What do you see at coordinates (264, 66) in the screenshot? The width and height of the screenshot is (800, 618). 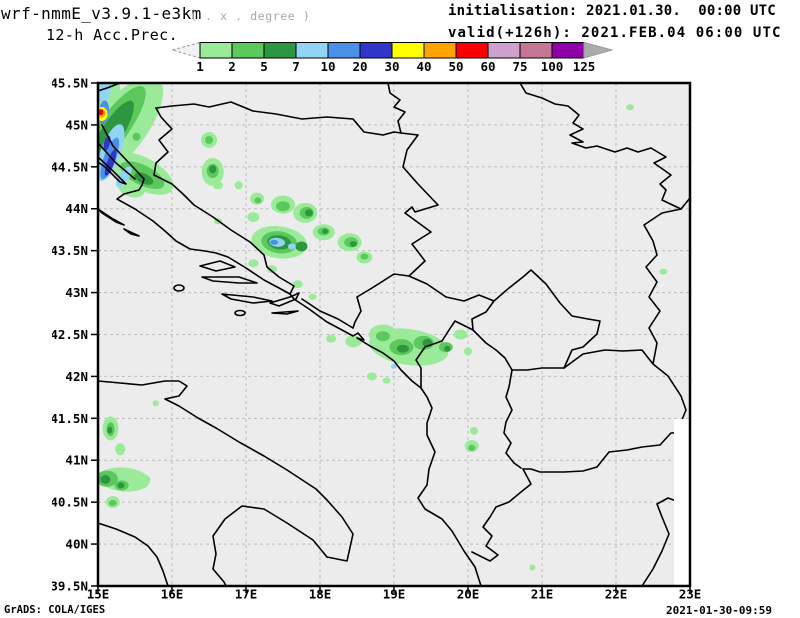 I see `legend-value: 5` at bounding box center [264, 66].